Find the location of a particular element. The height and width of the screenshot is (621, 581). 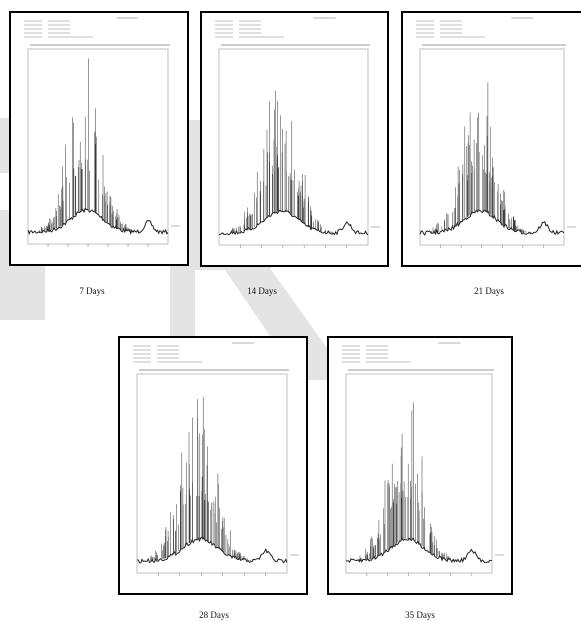

panel: 7 Days is located at coordinates (99, 153).